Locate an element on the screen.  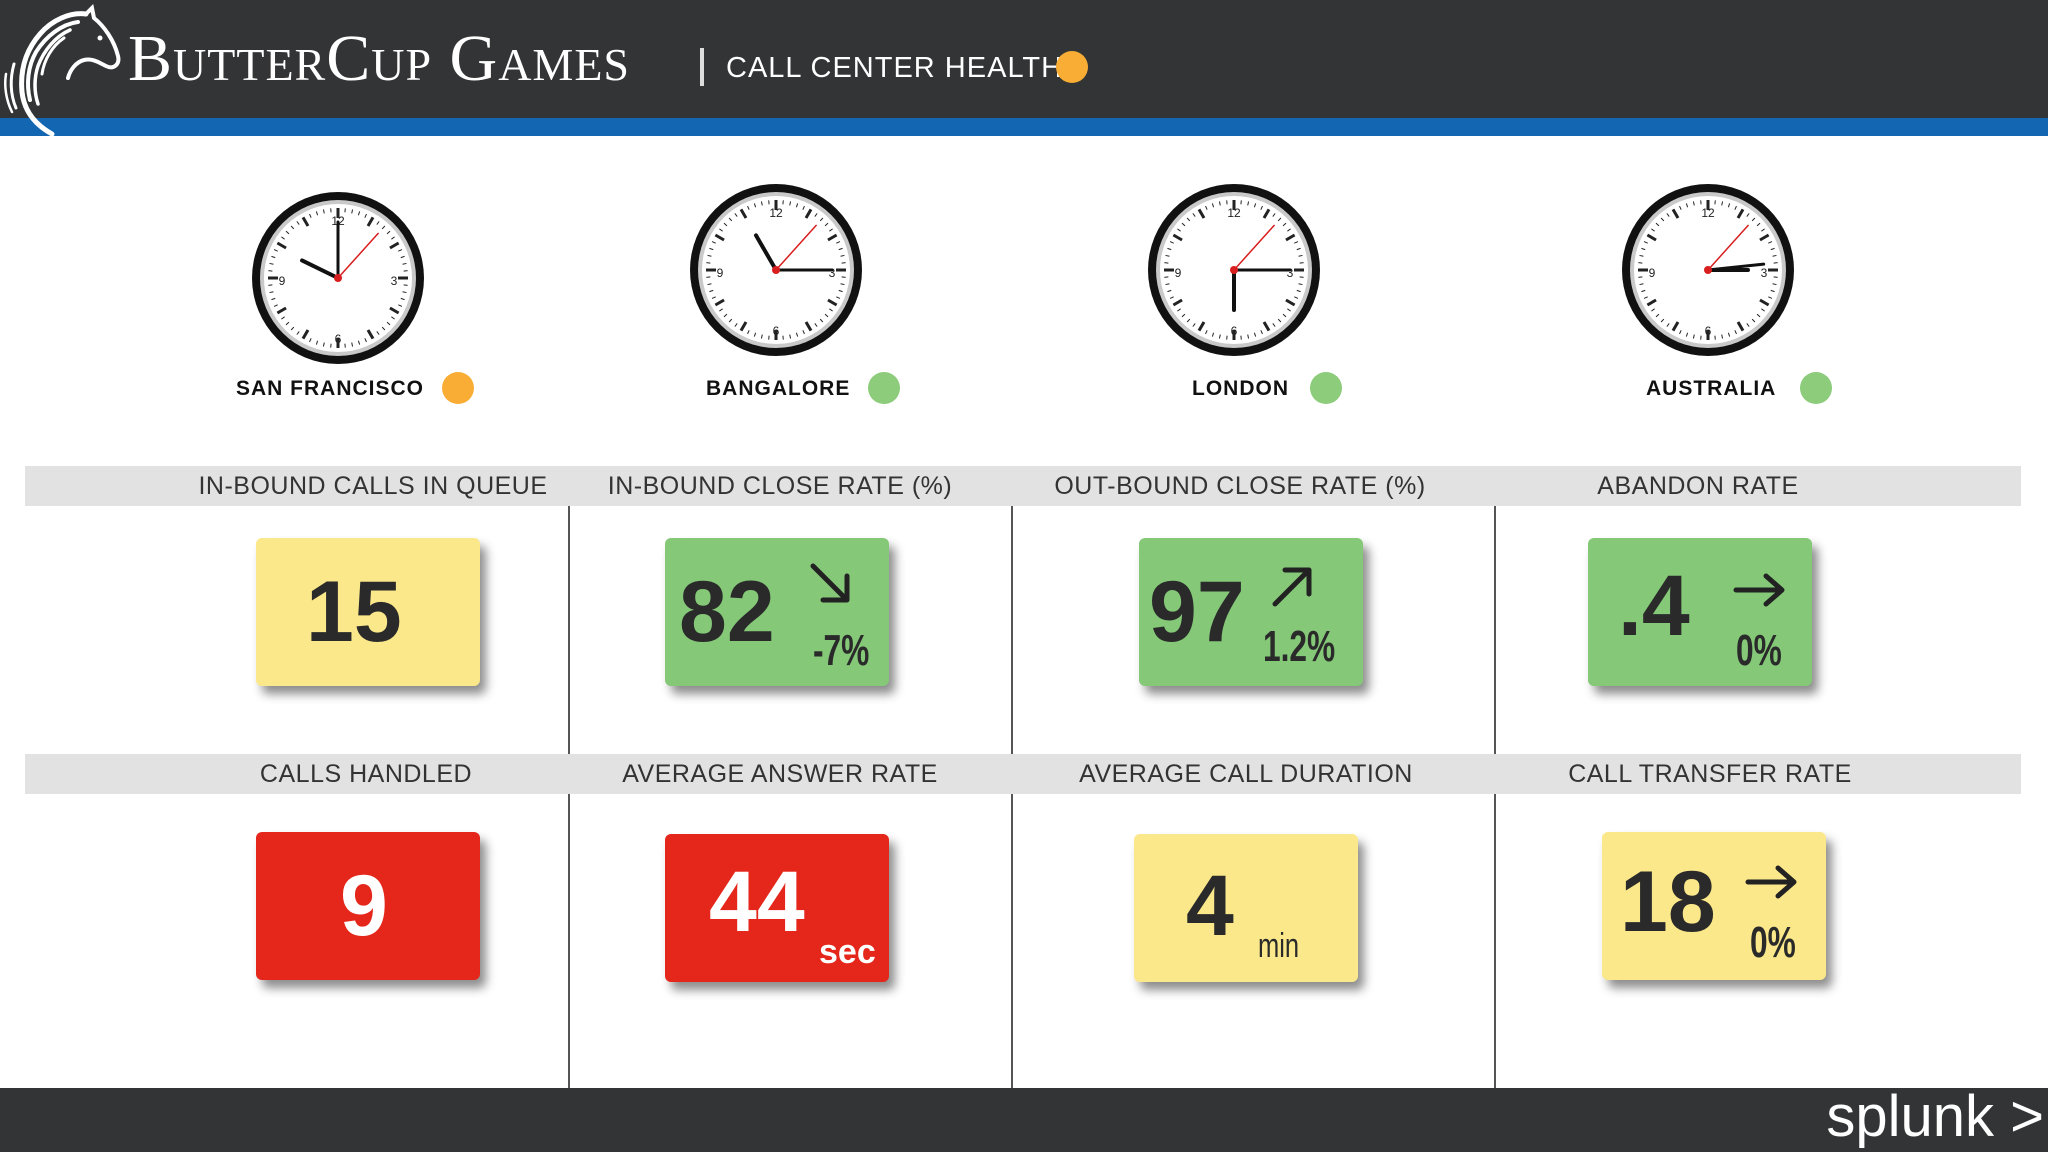
clock-australia-icon: 12 3 6 9 is located at coordinates (1708, 270).